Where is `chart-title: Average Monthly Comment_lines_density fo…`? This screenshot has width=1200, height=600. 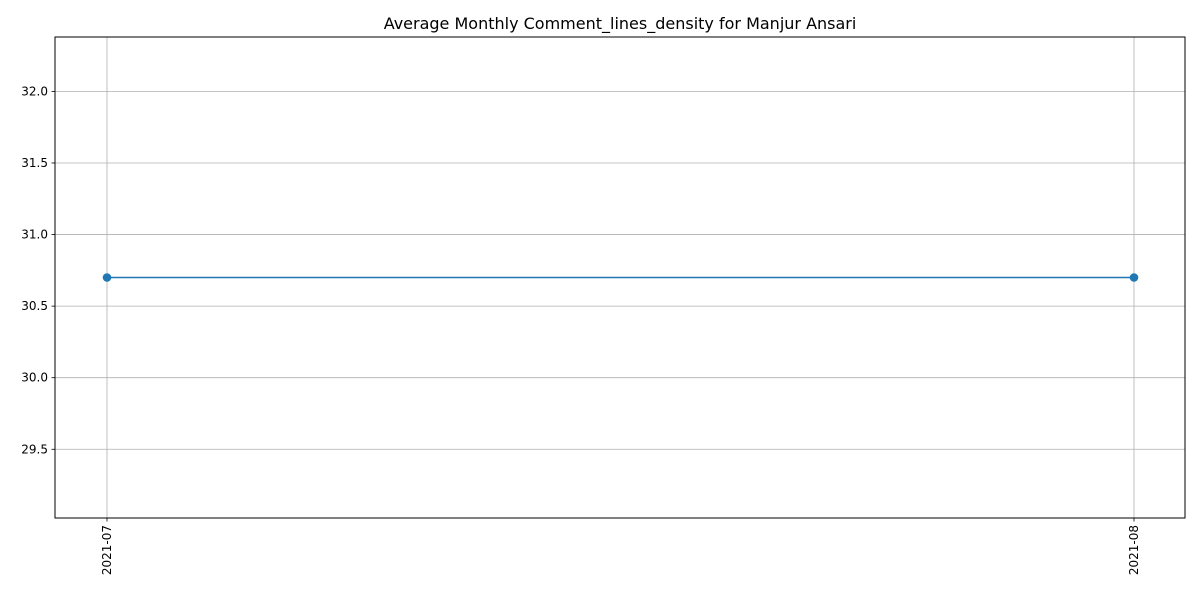 chart-title: Average Monthly Comment_lines_density fo… is located at coordinates (620, 24).